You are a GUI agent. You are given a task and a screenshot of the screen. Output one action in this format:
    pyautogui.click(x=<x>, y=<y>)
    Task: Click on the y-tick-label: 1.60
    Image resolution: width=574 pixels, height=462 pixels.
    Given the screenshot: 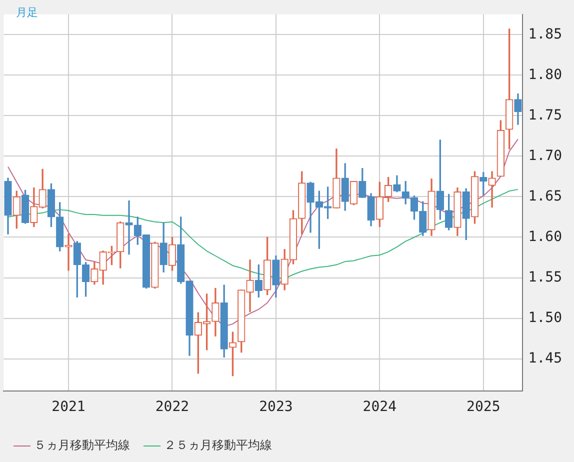 What is the action you would take?
    pyautogui.click(x=545, y=236)
    